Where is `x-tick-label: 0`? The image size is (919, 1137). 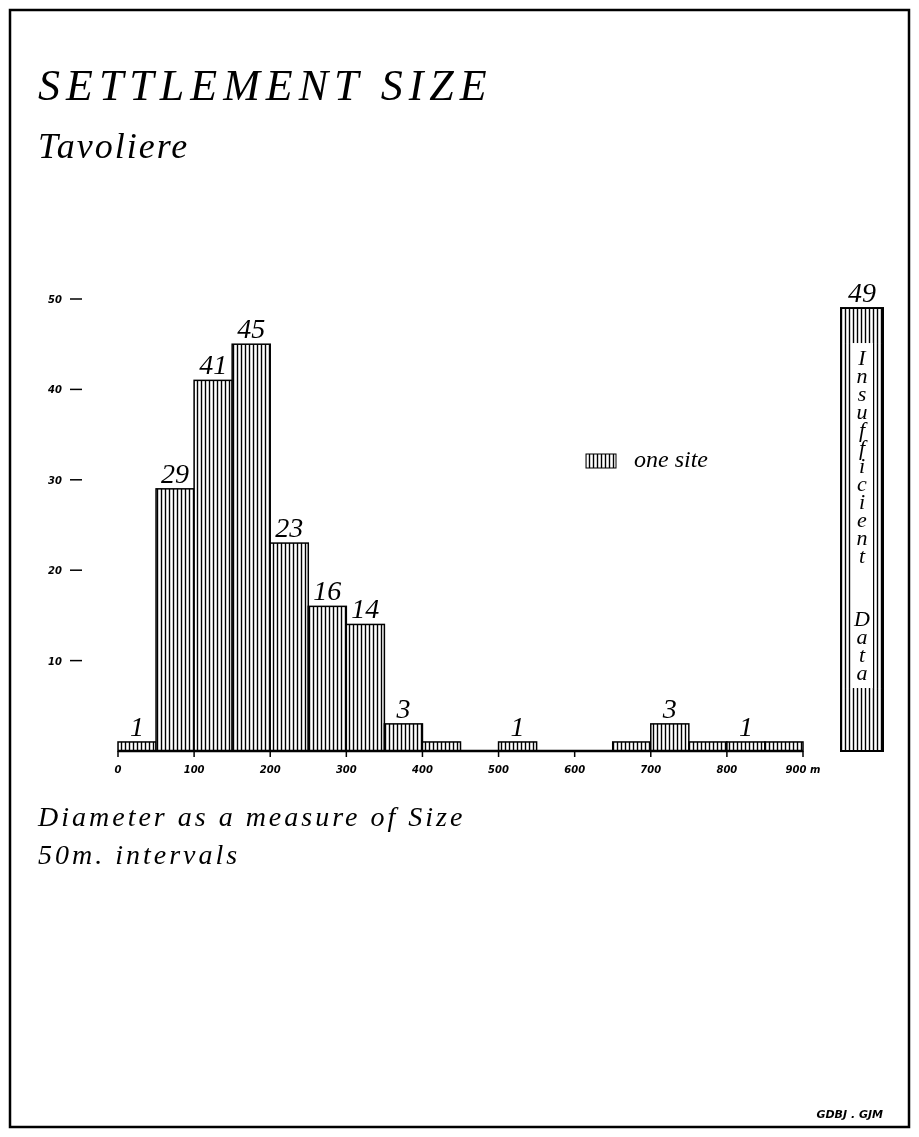
x-tick-label: 0 is located at coordinates (118, 769).